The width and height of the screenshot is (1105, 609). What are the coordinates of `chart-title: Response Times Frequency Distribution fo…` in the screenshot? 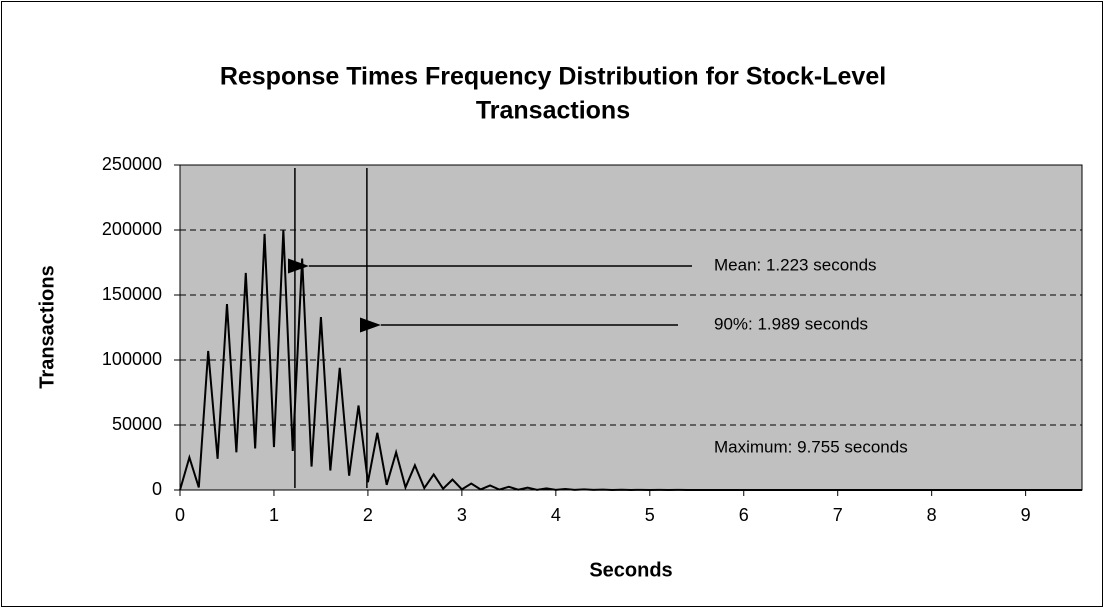 It's located at (553, 77).